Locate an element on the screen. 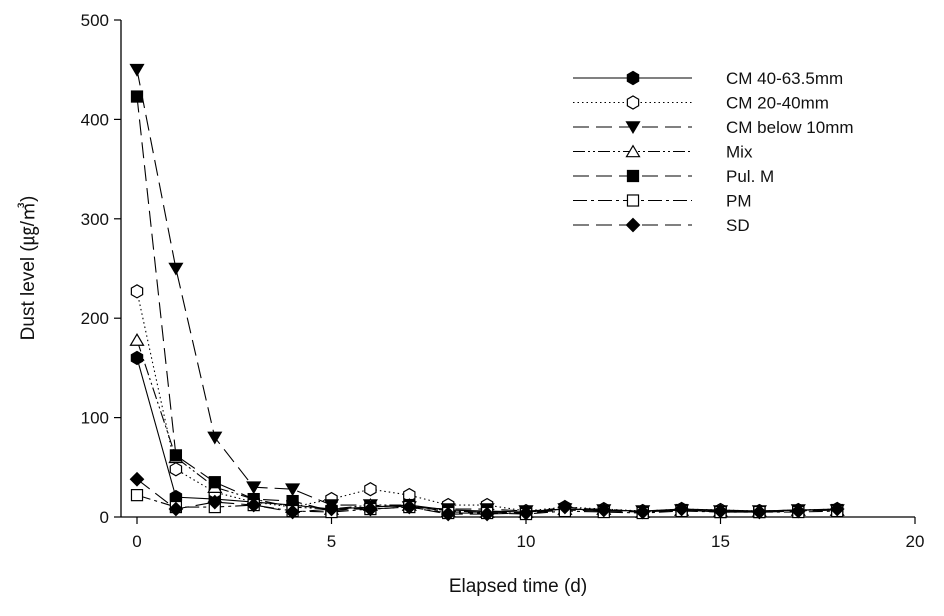 The width and height of the screenshot is (944, 616). y-tick-label: 500 is located at coordinates (95, 20).